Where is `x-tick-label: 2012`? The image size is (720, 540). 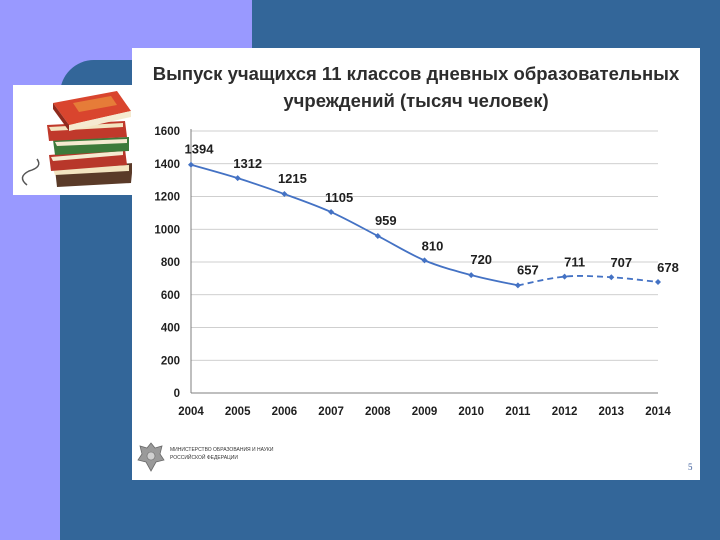 x-tick-label: 2012 is located at coordinates (565, 412).